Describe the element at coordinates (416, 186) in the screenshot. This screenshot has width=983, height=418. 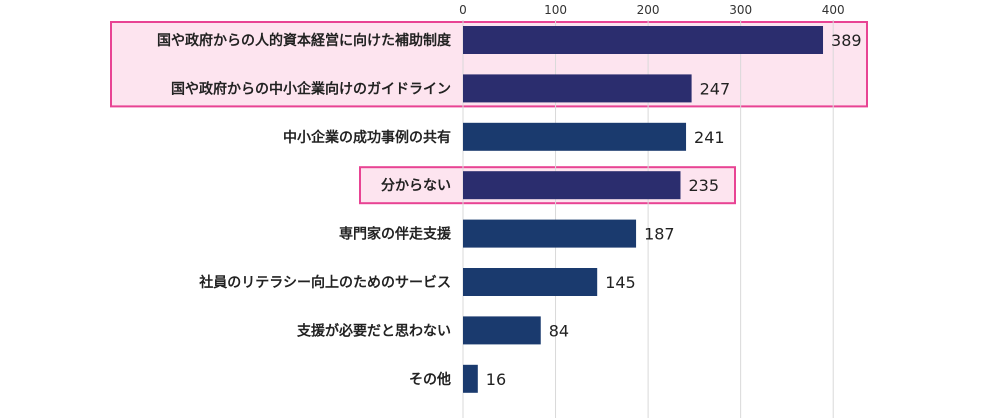
I see `category-label: 分からない` at that location.